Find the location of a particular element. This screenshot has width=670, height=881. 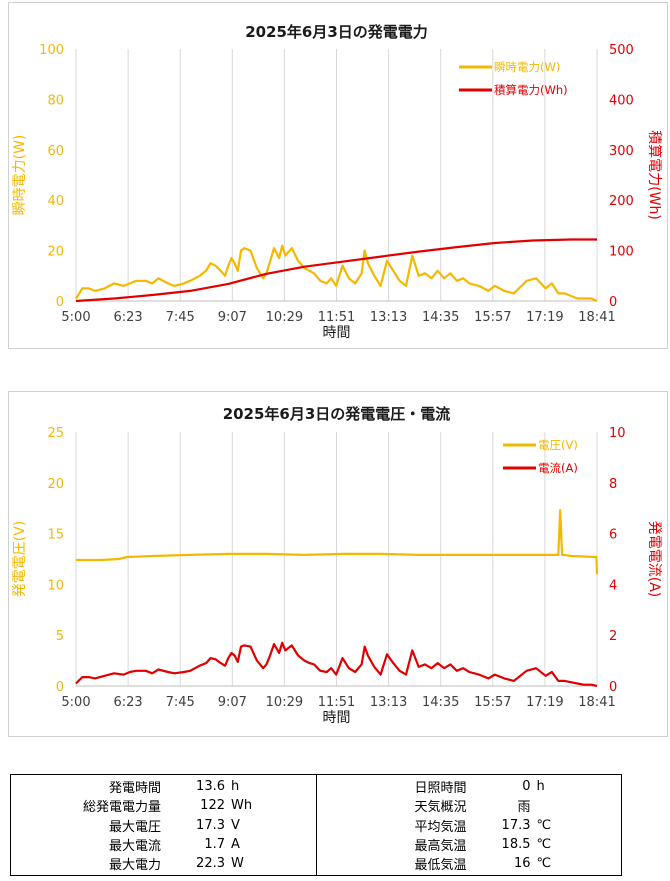

y-right-tick-label: 300 is located at coordinates (621, 151).